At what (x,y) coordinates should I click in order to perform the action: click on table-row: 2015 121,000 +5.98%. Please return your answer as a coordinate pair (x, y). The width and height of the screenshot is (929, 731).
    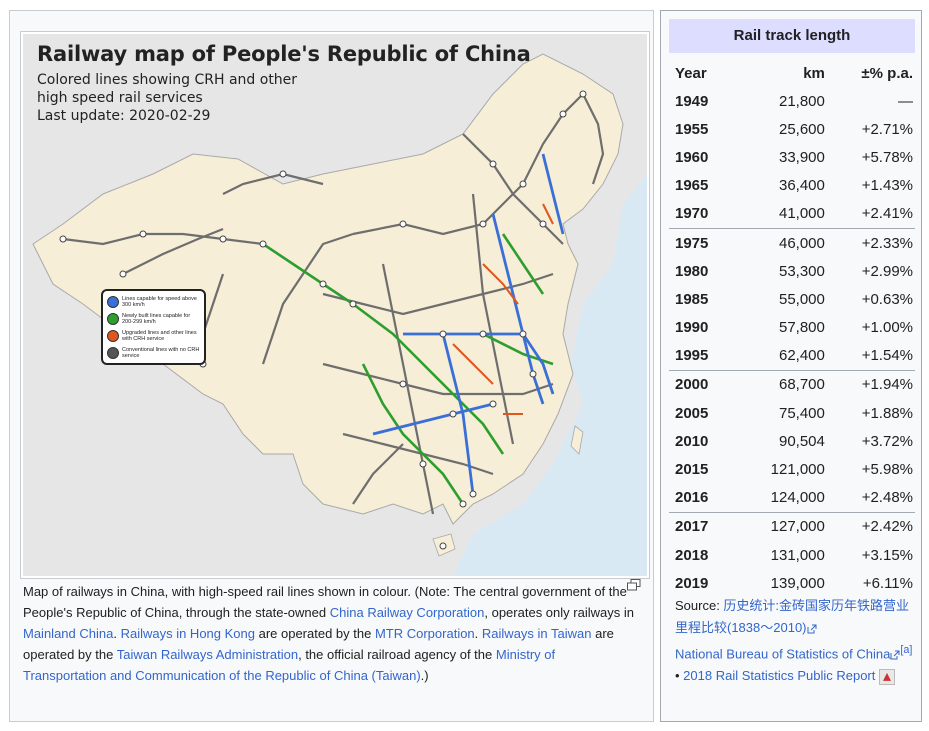
    Looking at the image, I should click on (792, 469).